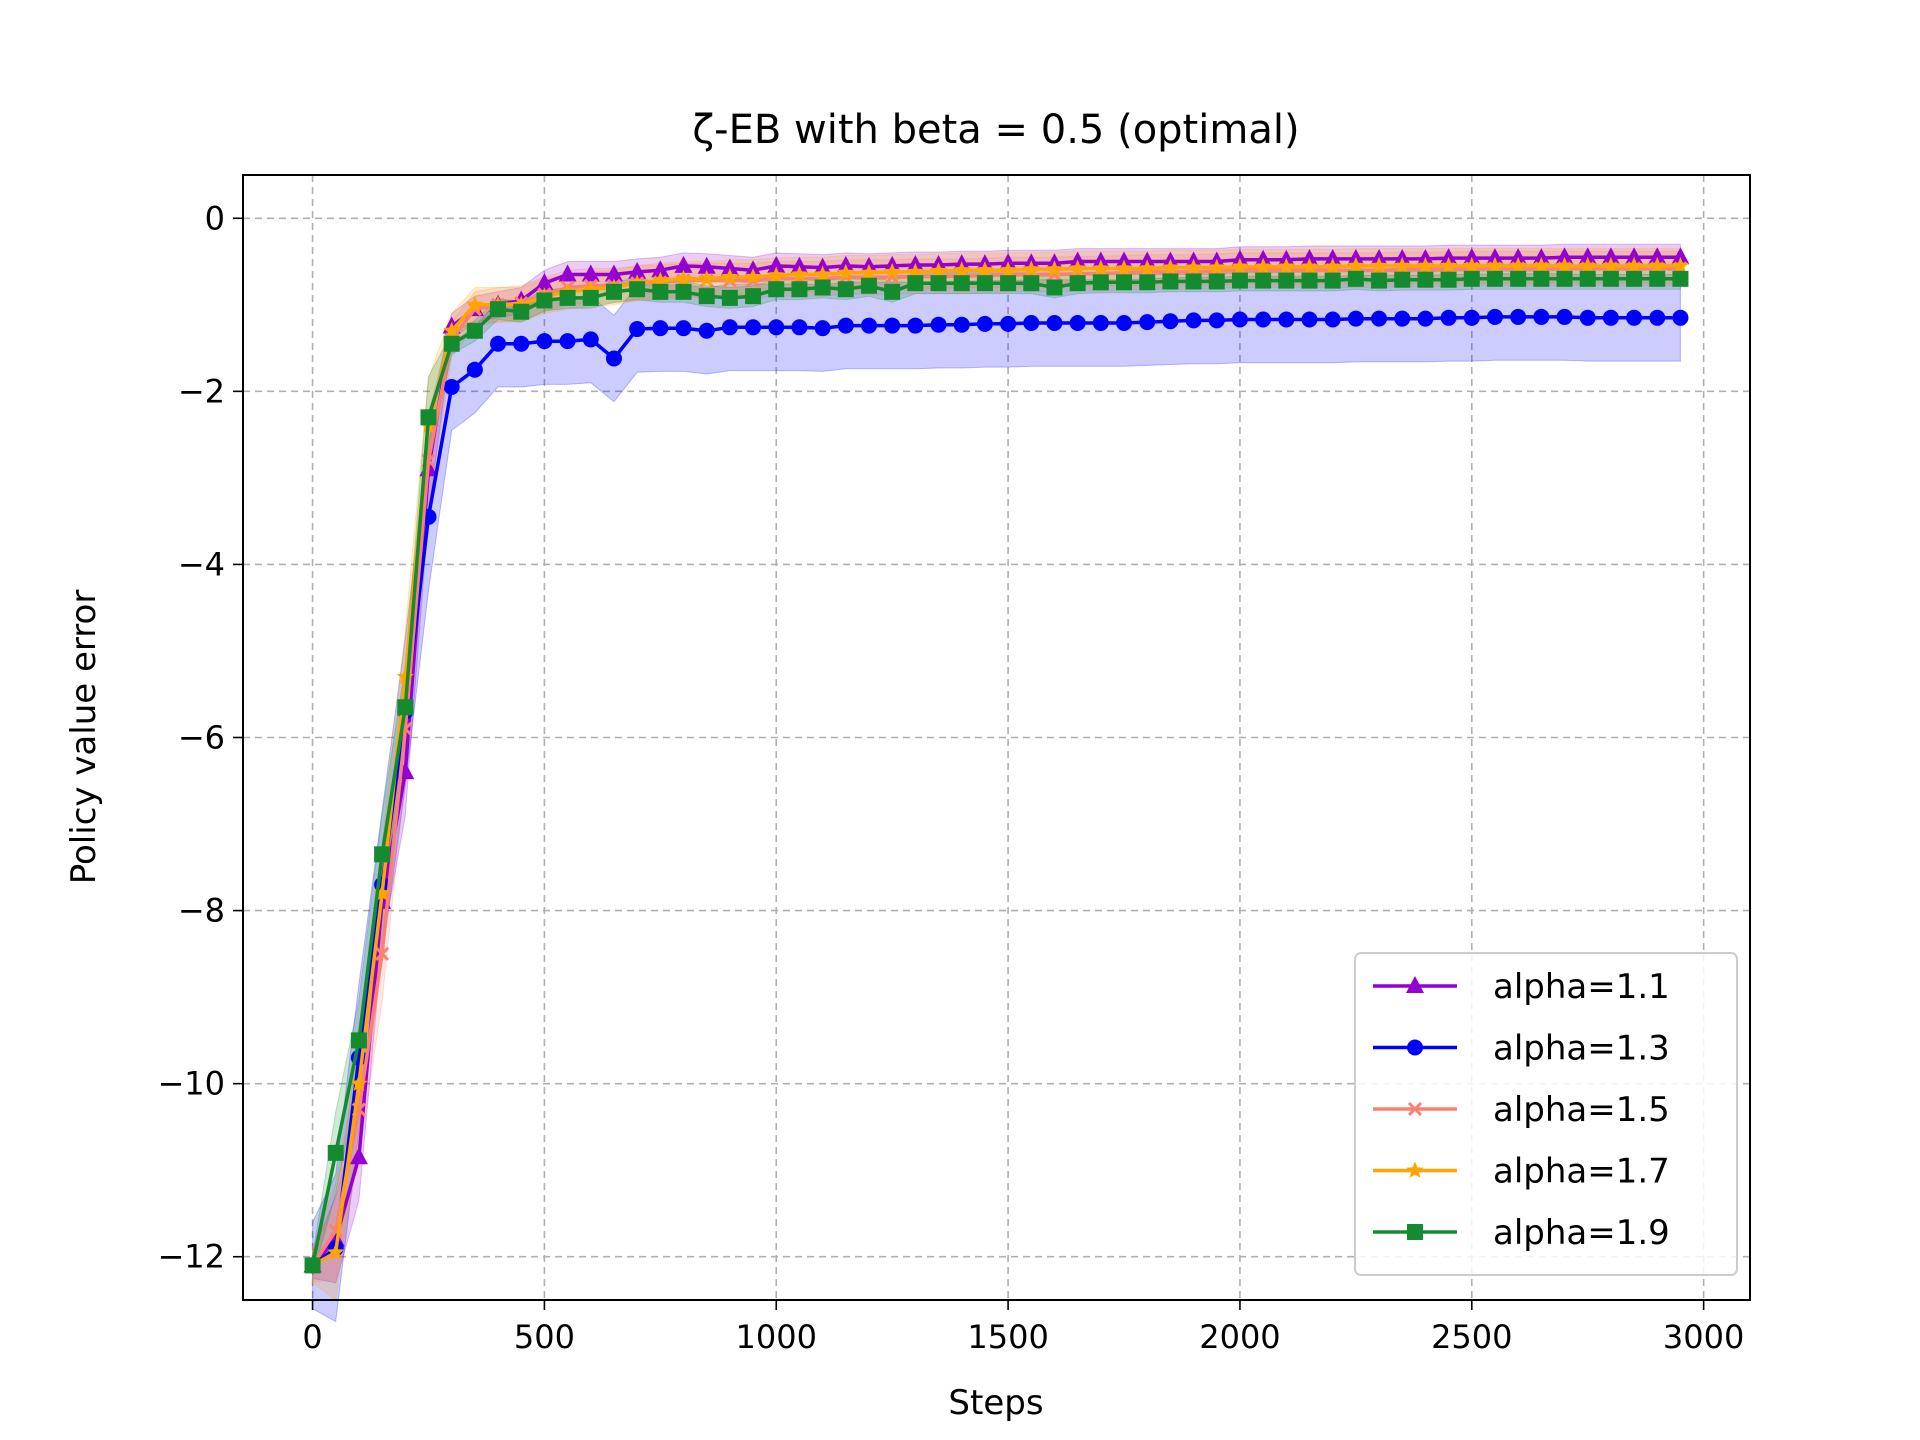 This screenshot has width=1920, height=1440. What do you see at coordinates (191, 1084) in the screenshot?
I see `y-tick-label: −10` at bounding box center [191, 1084].